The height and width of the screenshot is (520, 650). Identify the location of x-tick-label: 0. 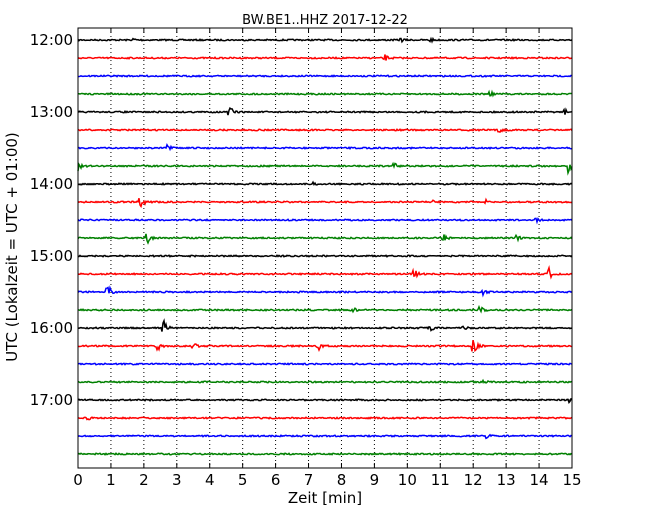
(78, 480).